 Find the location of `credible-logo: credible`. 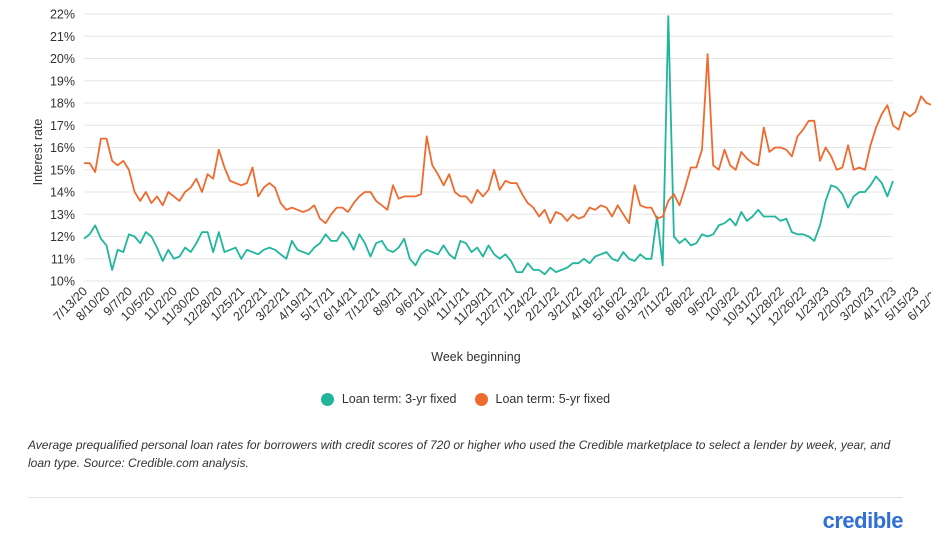

credible-logo: credible is located at coordinates (863, 520).